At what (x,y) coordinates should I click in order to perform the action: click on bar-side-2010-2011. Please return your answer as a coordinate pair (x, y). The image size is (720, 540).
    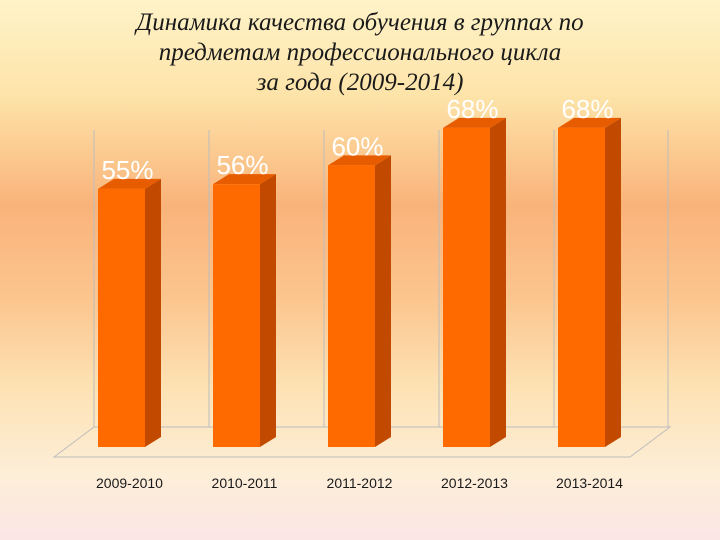
    Looking at the image, I should click on (268, 310).